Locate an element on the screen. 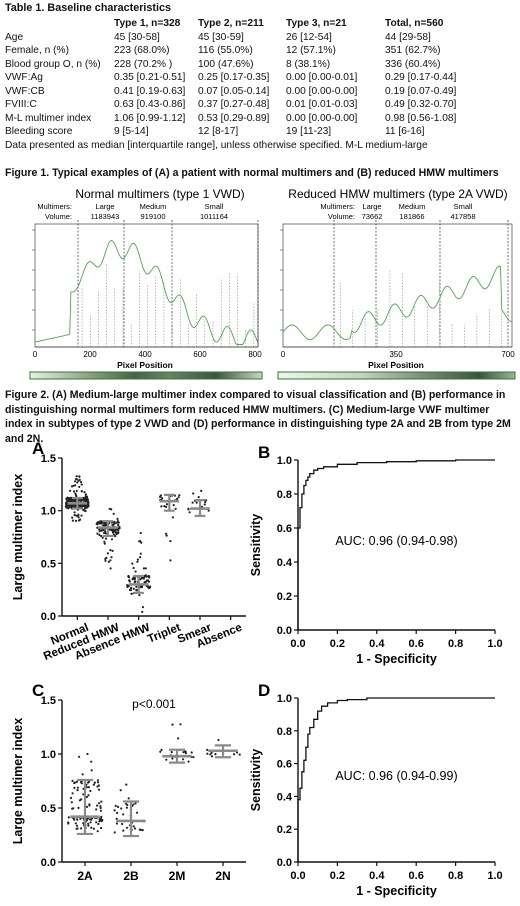  y-tick-label: 0.6 is located at coordinates (284, 765).